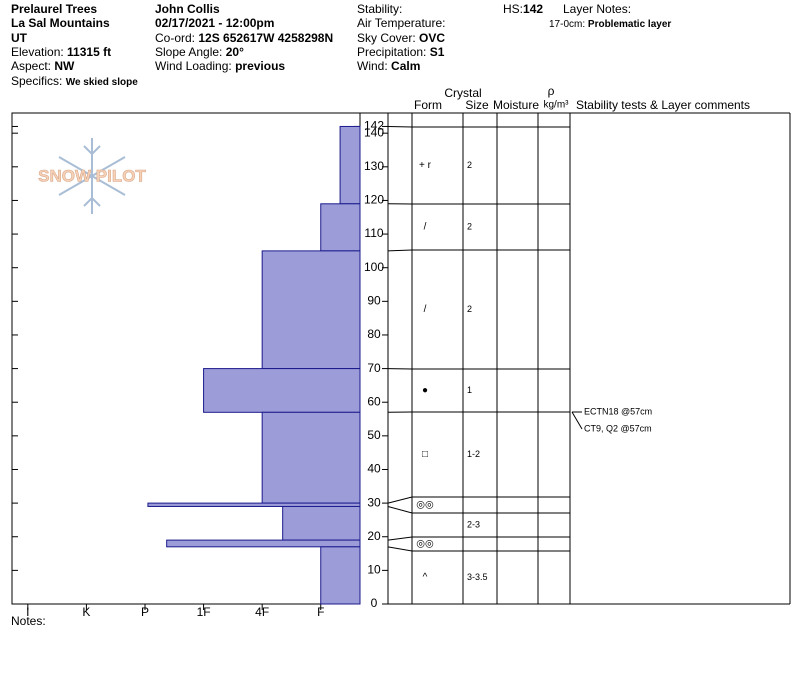 The image size is (800, 676). What do you see at coordinates (262, 612) in the screenshot?
I see `x-tick-label: 4F` at bounding box center [262, 612].